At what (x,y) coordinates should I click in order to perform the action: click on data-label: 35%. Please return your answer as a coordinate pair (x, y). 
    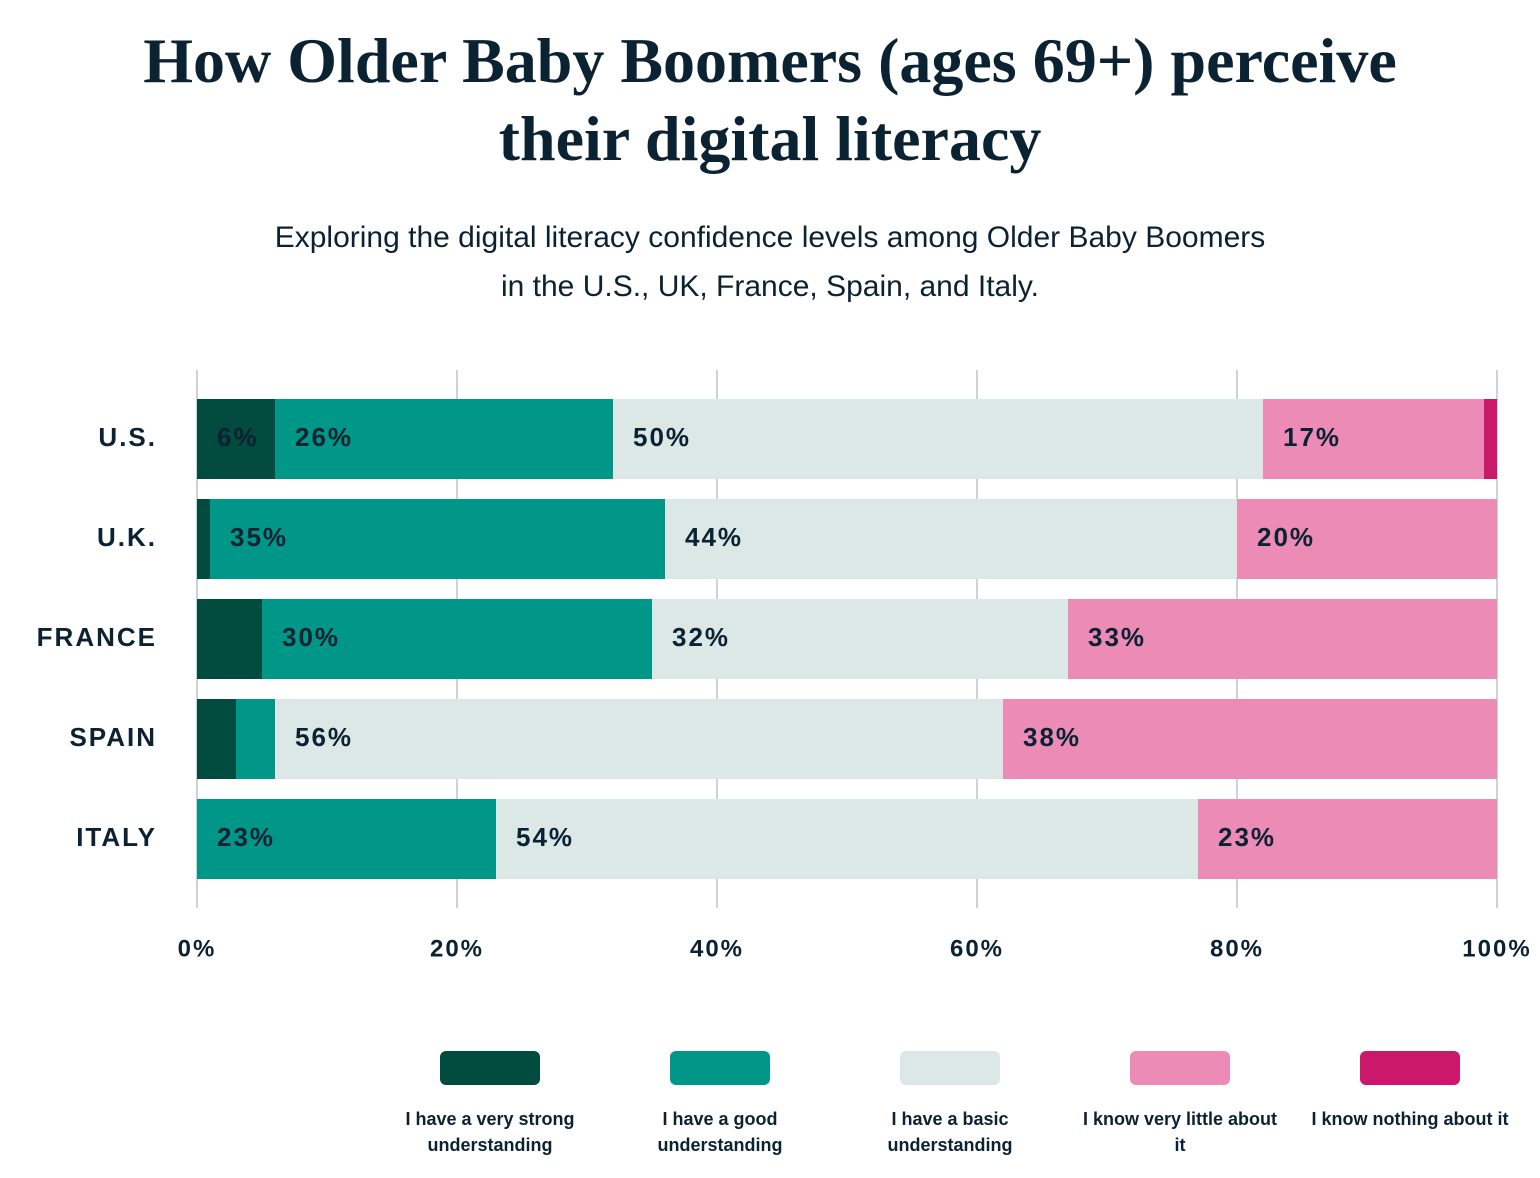
    Looking at the image, I should click on (259, 537).